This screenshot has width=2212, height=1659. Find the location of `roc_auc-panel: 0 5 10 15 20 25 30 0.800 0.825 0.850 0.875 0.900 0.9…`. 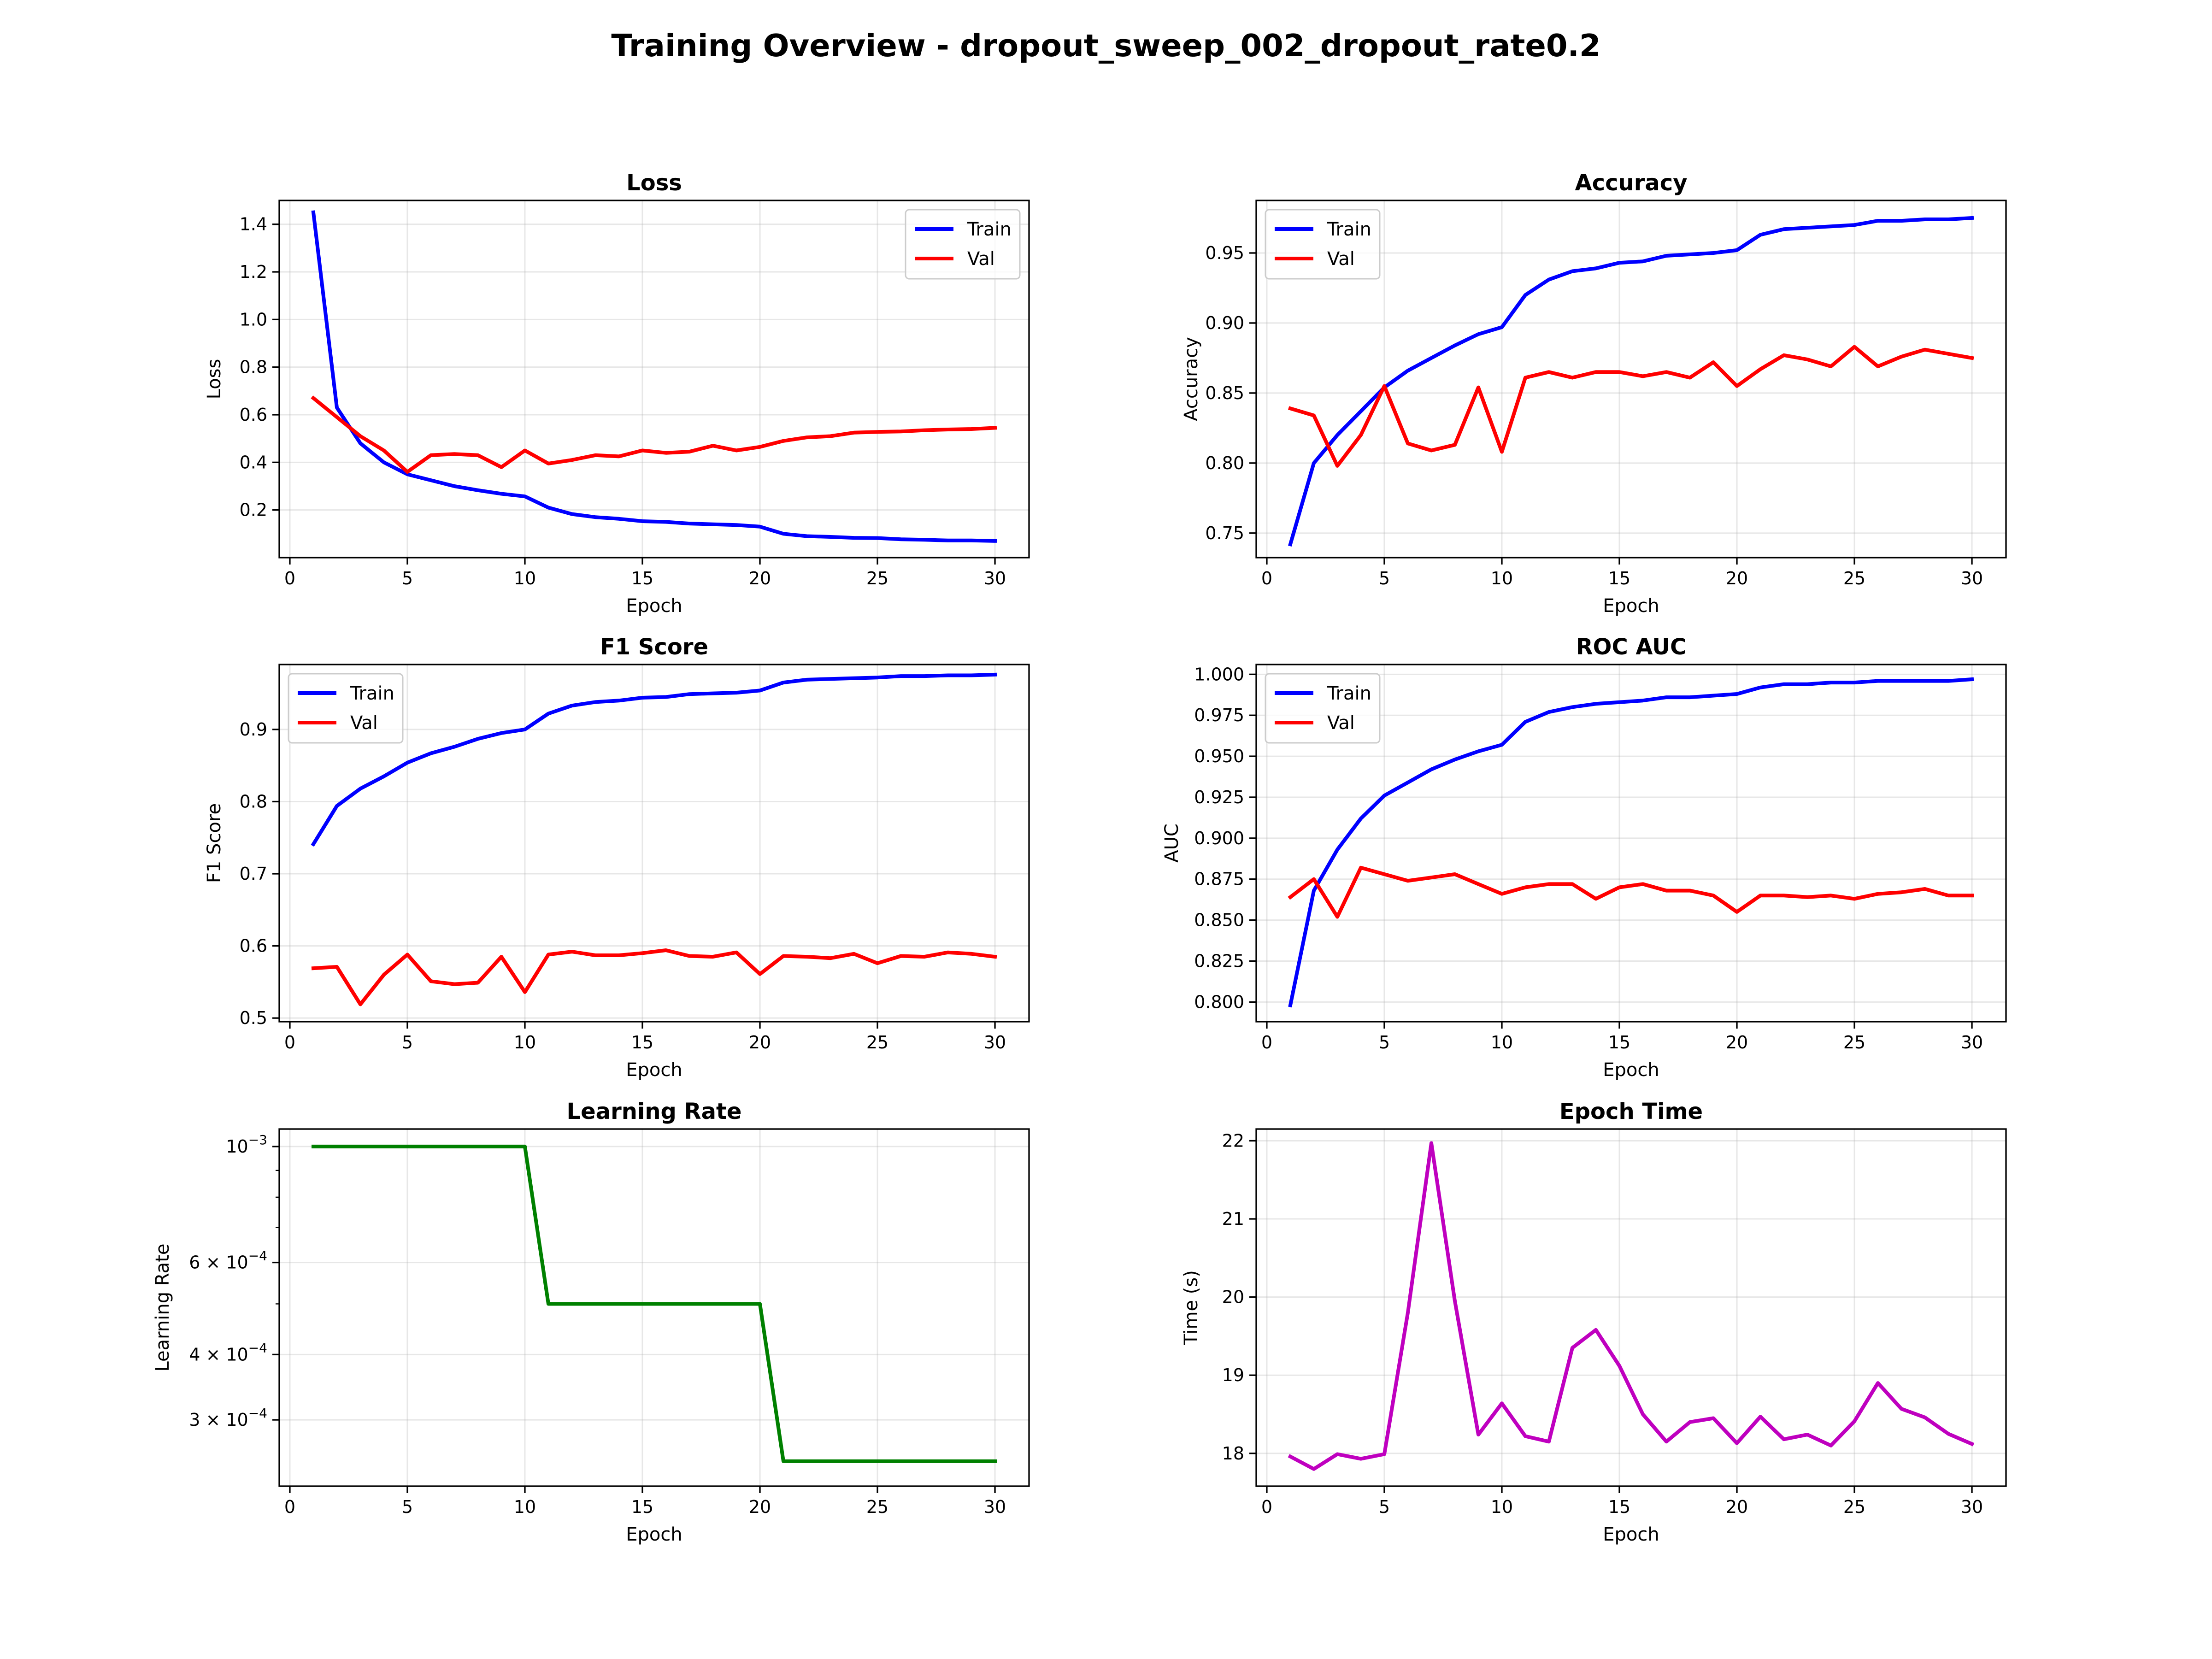

roc_auc-panel: 0 5 10 15 20 25 30 0.800 0.825 0.850 0.875 0.900 0.9… is located at coordinates (1584, 857).